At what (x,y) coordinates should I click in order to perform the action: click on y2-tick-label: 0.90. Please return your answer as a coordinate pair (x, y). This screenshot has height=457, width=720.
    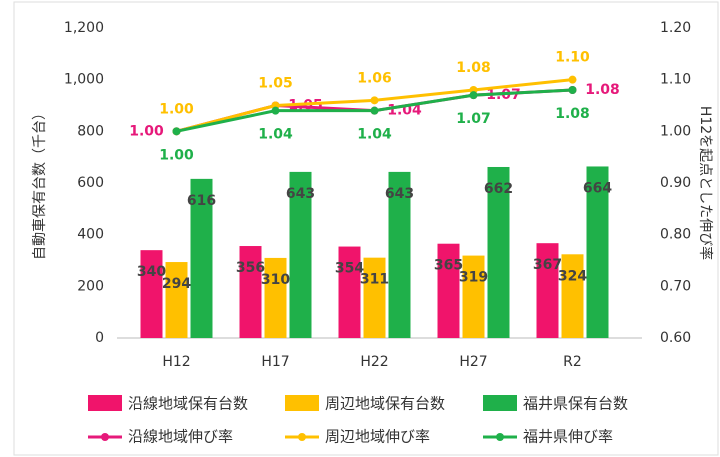
    Looking at the image, I should click on (675, 183).